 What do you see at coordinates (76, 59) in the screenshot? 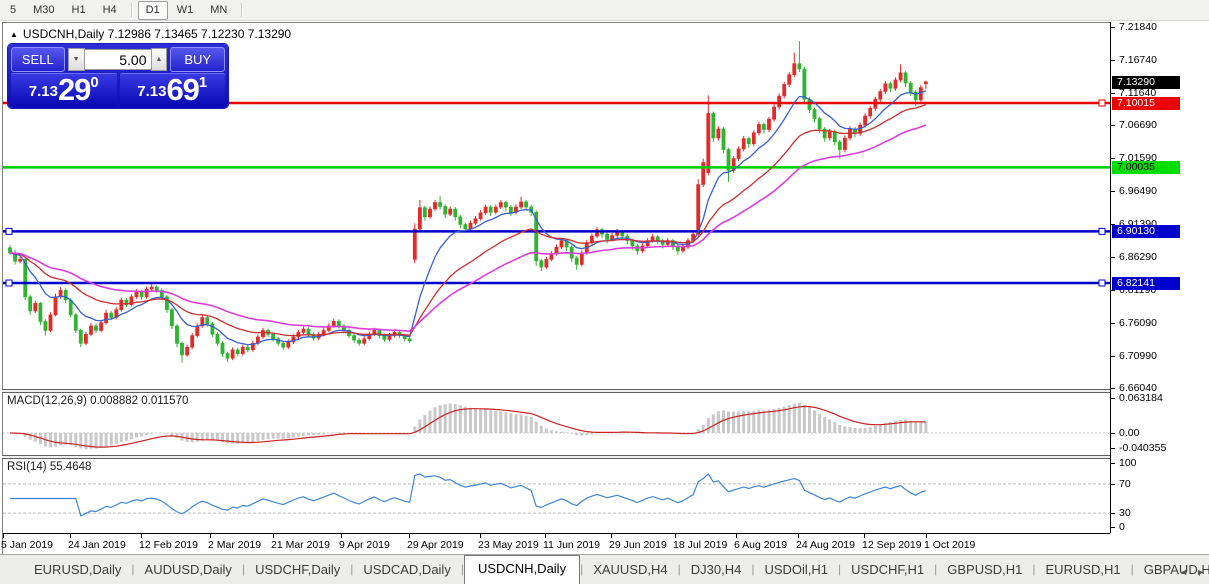
I see `volume-decrease-button: ▼` at bounding box center [76, 59].